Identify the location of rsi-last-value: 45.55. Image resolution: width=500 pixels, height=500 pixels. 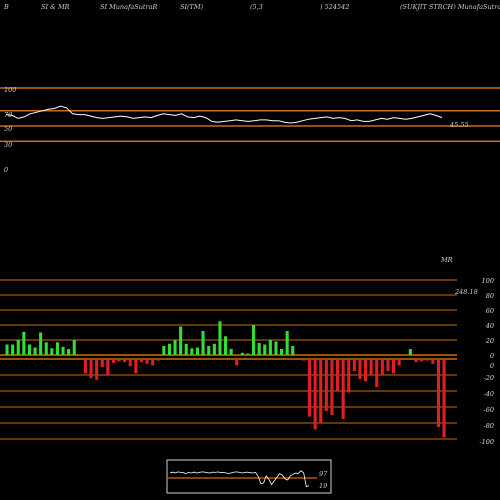
(459, 125).